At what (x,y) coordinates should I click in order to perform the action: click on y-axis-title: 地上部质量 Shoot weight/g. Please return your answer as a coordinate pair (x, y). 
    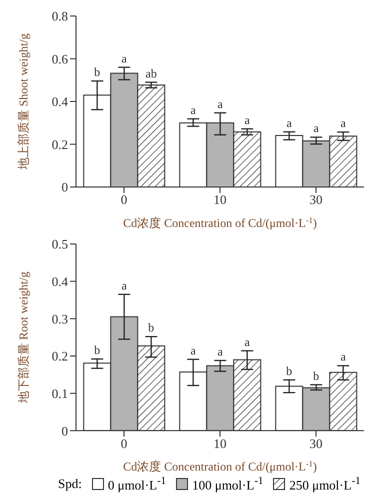
    Looking at the image, I should click on (23, 102).